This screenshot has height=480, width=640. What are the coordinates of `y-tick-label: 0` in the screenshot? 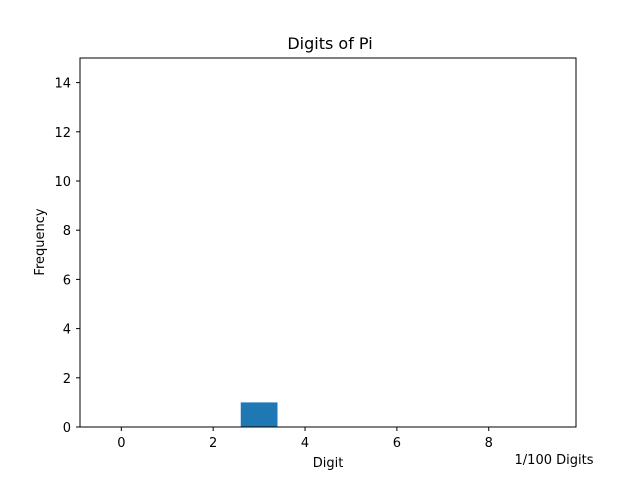 It's located at (67, 428).